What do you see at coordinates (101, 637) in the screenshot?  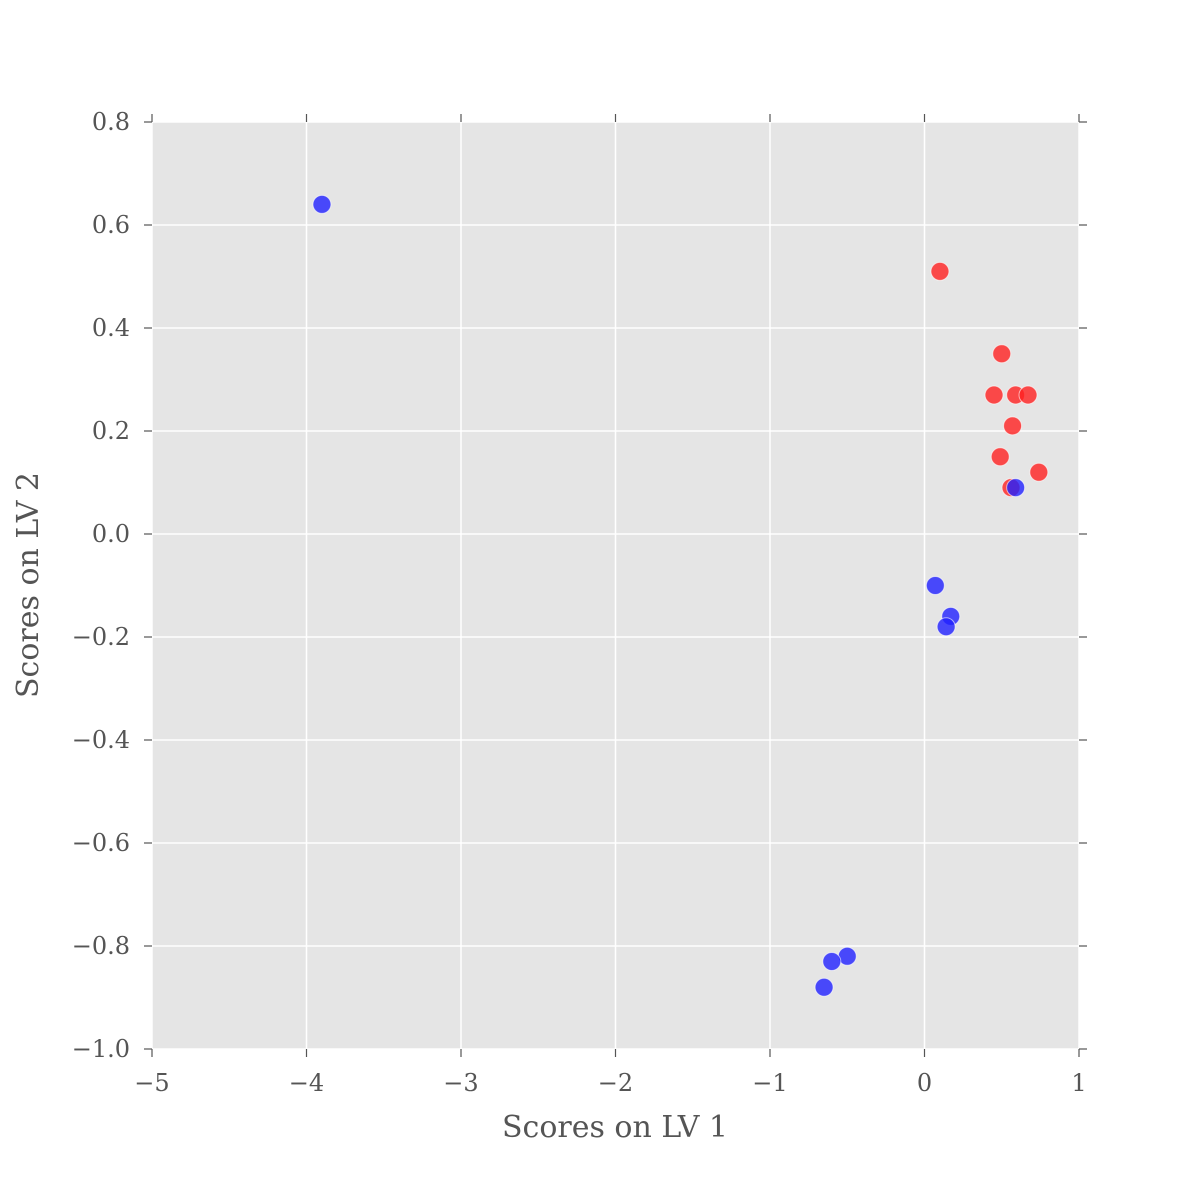 I see `y-tick-label: −0.2` at bounding box center [101, 637].